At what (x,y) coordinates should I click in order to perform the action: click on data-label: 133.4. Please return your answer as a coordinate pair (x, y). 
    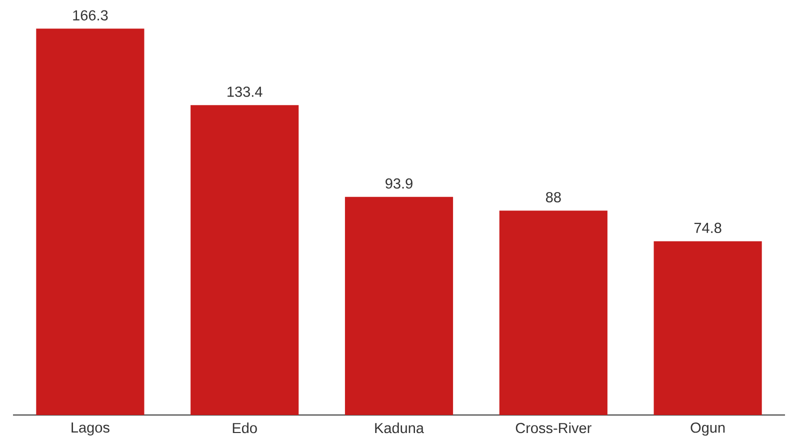
    Looking at the image, I should click on (245, 91).